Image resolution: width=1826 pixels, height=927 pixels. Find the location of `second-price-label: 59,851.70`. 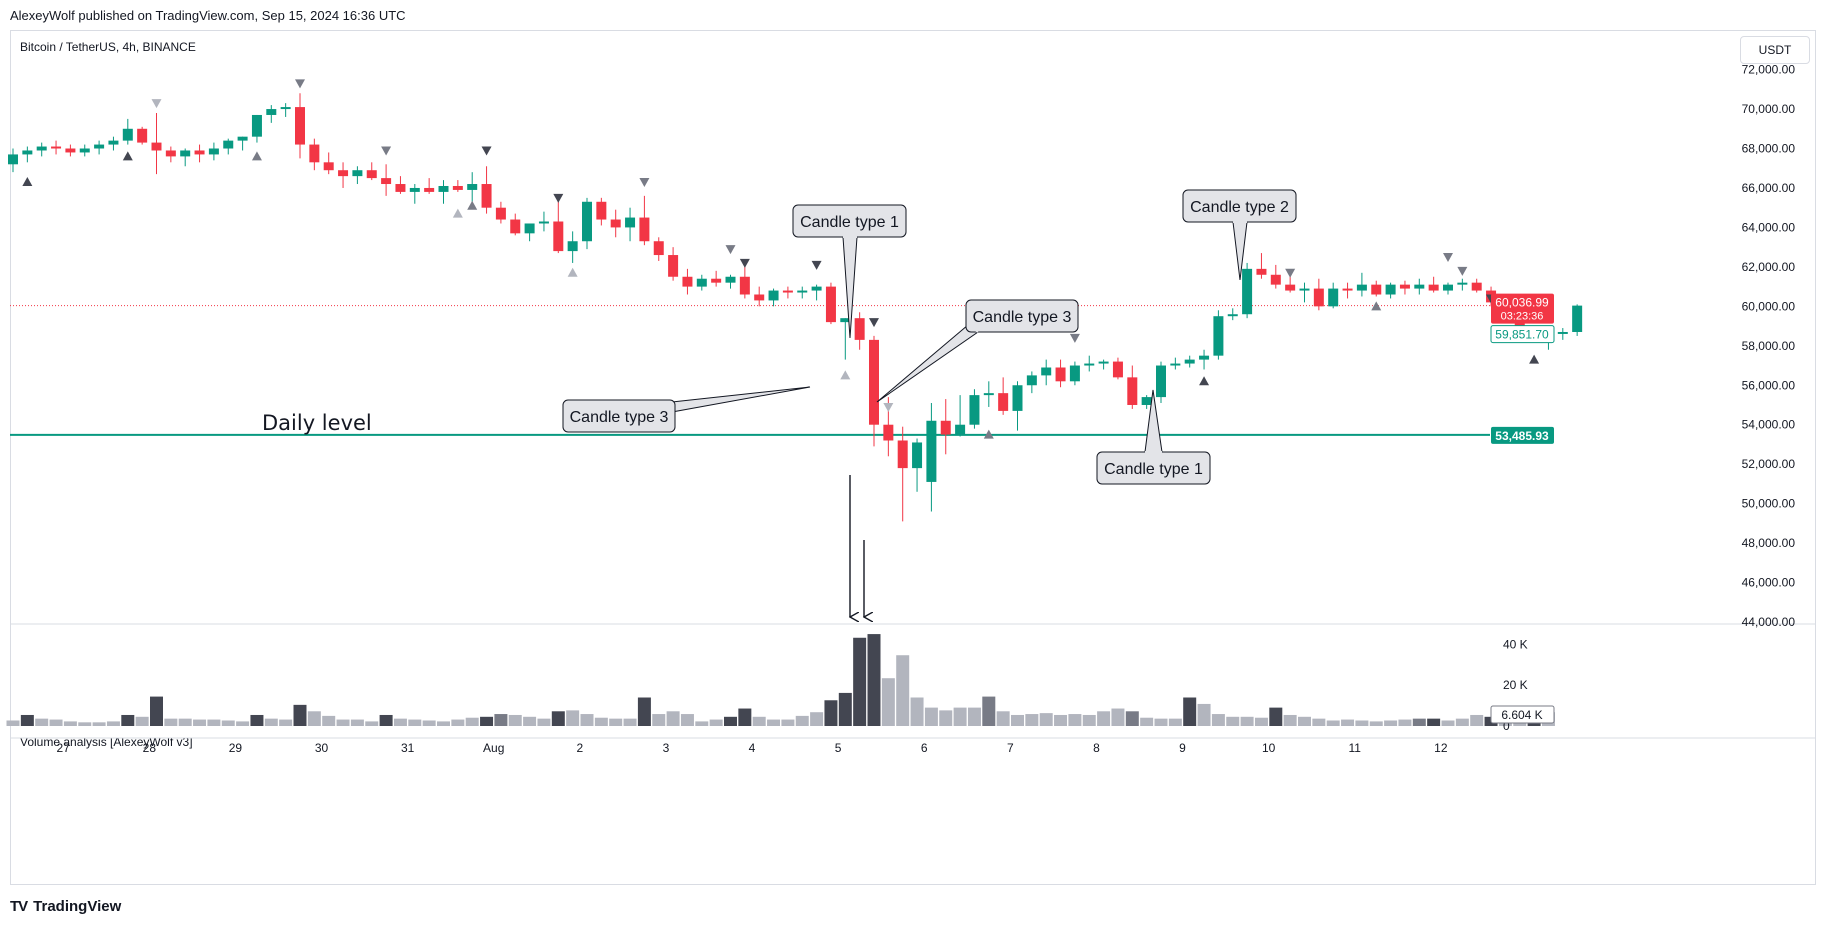

second-price-label: 59,851.70 is located at coordinates (1522, 335).